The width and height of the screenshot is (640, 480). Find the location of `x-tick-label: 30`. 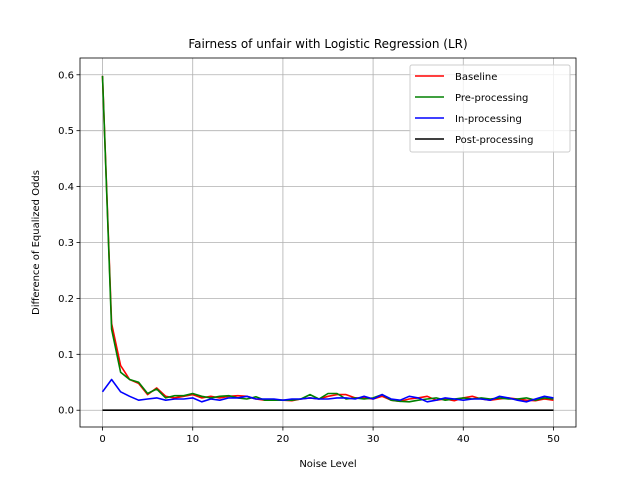

x-tick-label: 30 is located at coordinates (373, 439).